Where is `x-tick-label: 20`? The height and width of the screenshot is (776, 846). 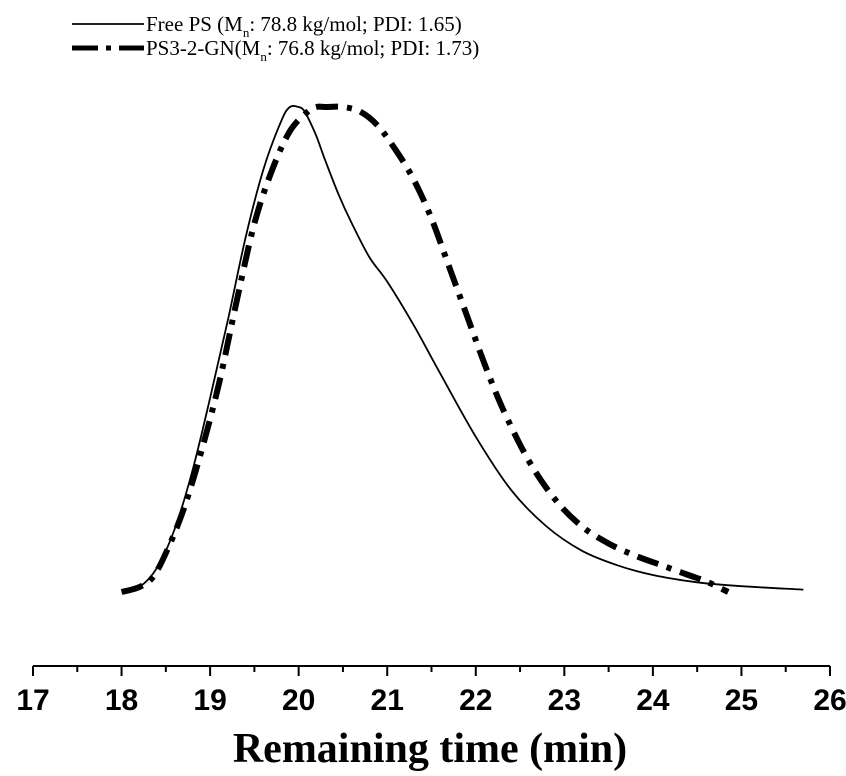
x-tick-label: 20 is located at coordinates (298, 700).